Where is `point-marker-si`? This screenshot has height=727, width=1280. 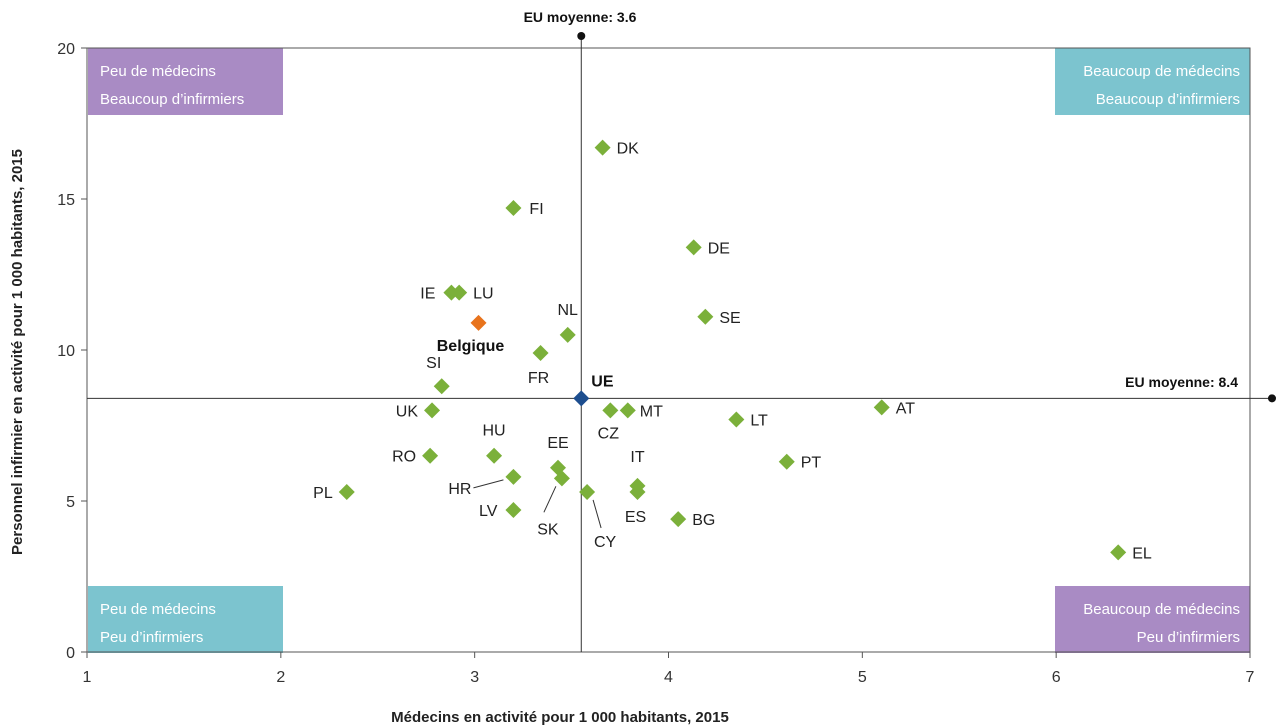
point-marker-si is located at coordinates (441, 386).